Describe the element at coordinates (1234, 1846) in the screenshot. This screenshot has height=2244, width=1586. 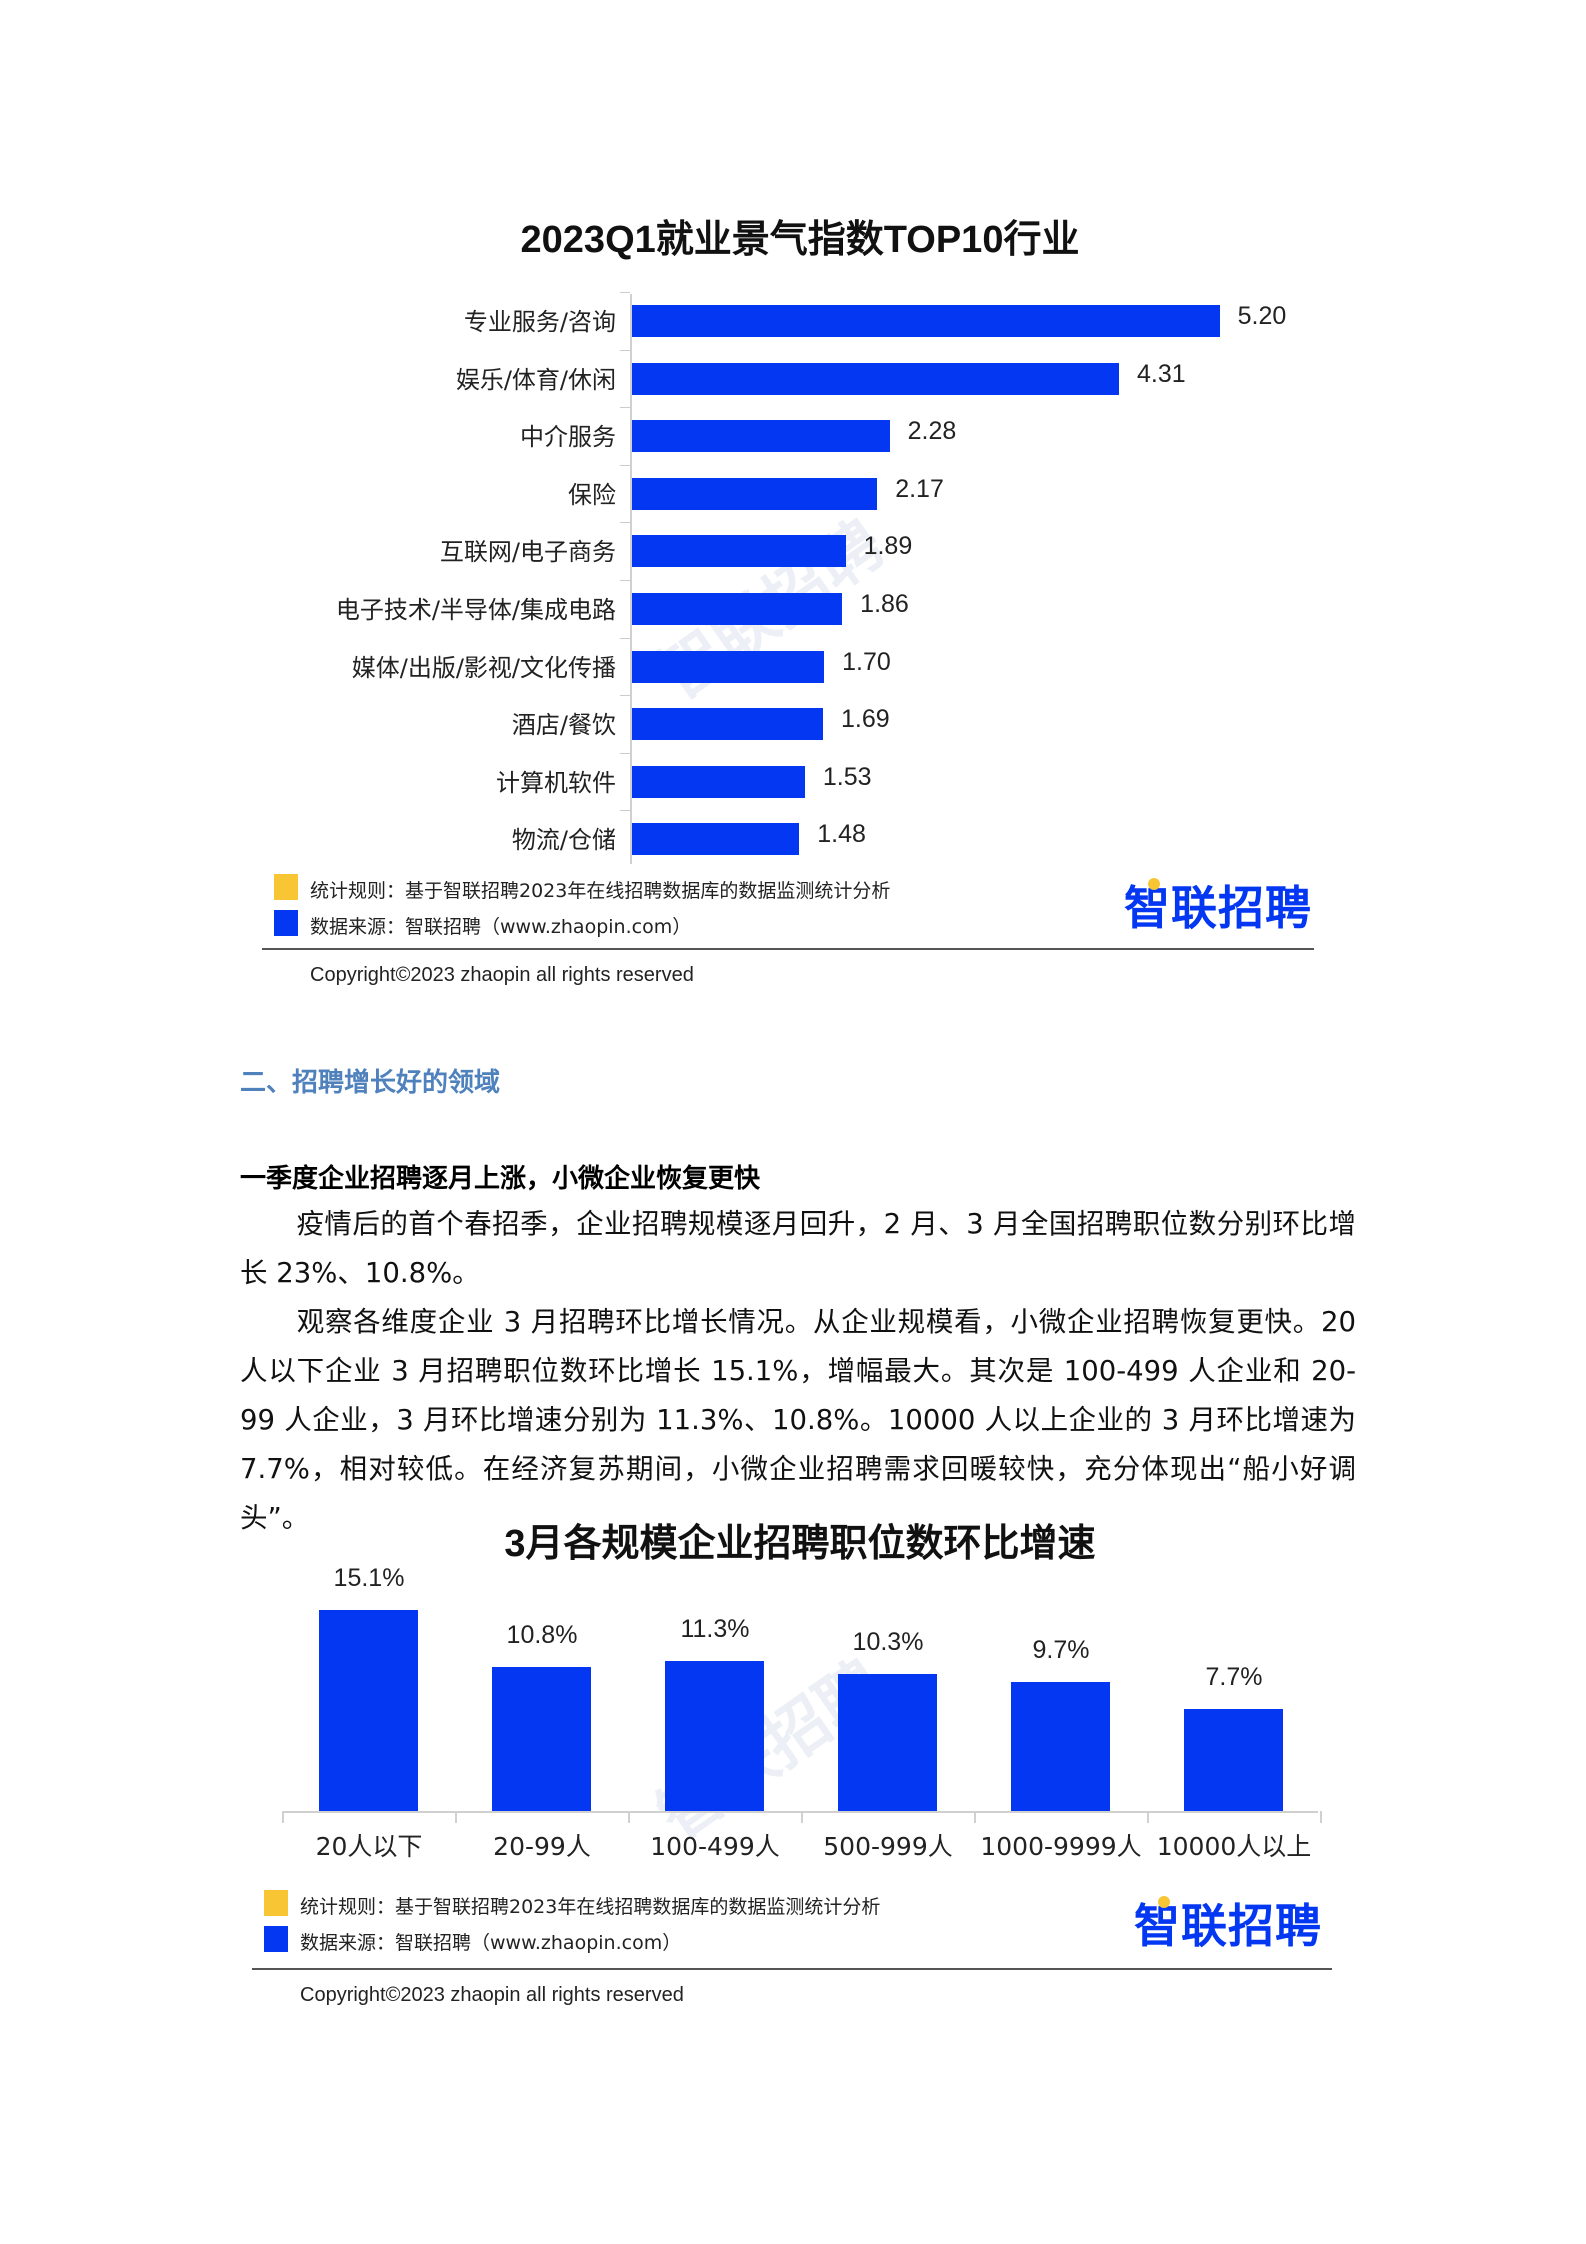
I see `chart2-category-label: 10000人以上` at that location.